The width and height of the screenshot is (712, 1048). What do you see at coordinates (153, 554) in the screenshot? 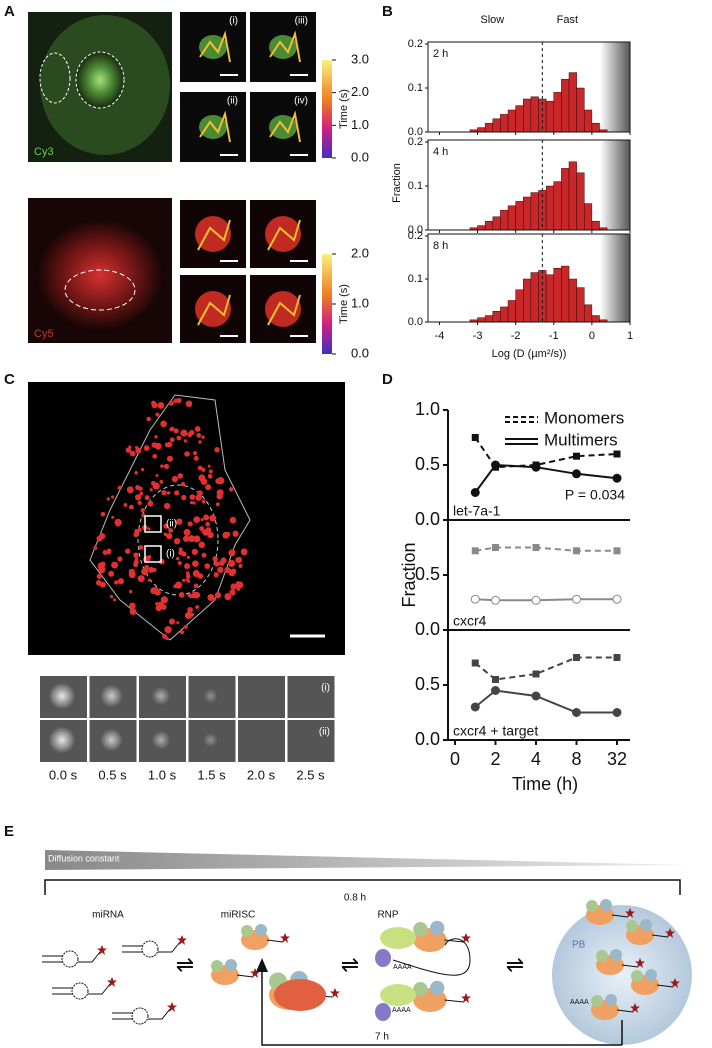
I see `roi` at bounding box center [153, 554].